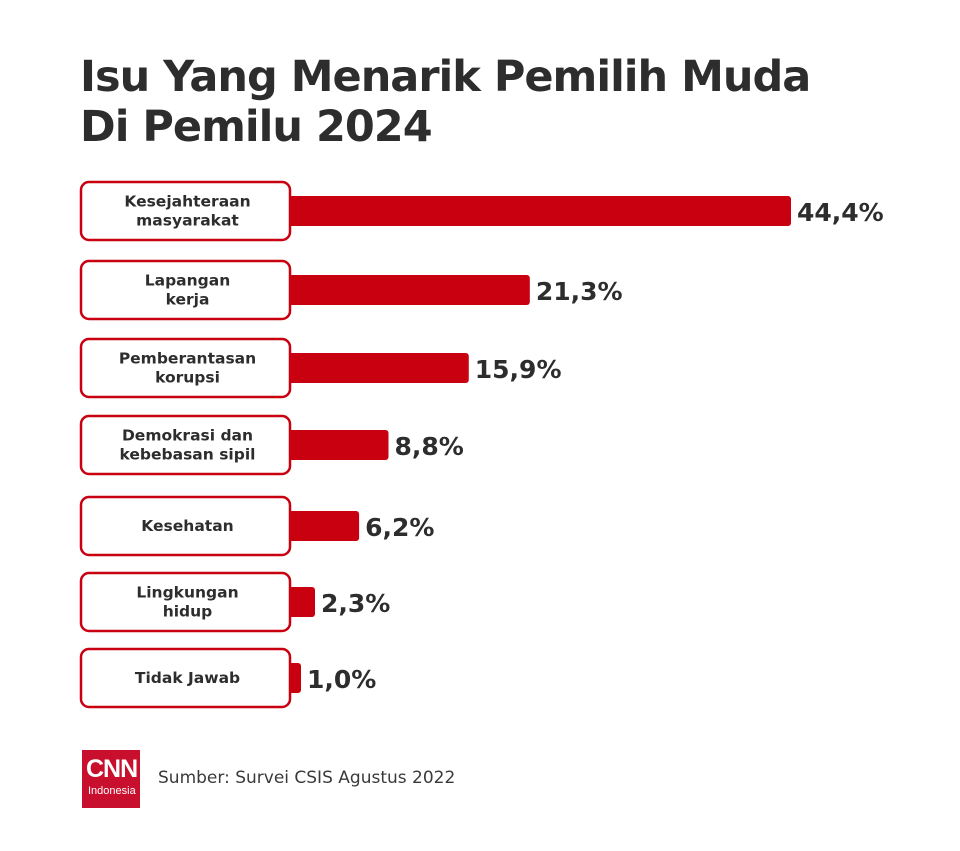 This screenshot has height=851, width=960. I want to click on value-label-6: 2,3%, so click(355, 603).